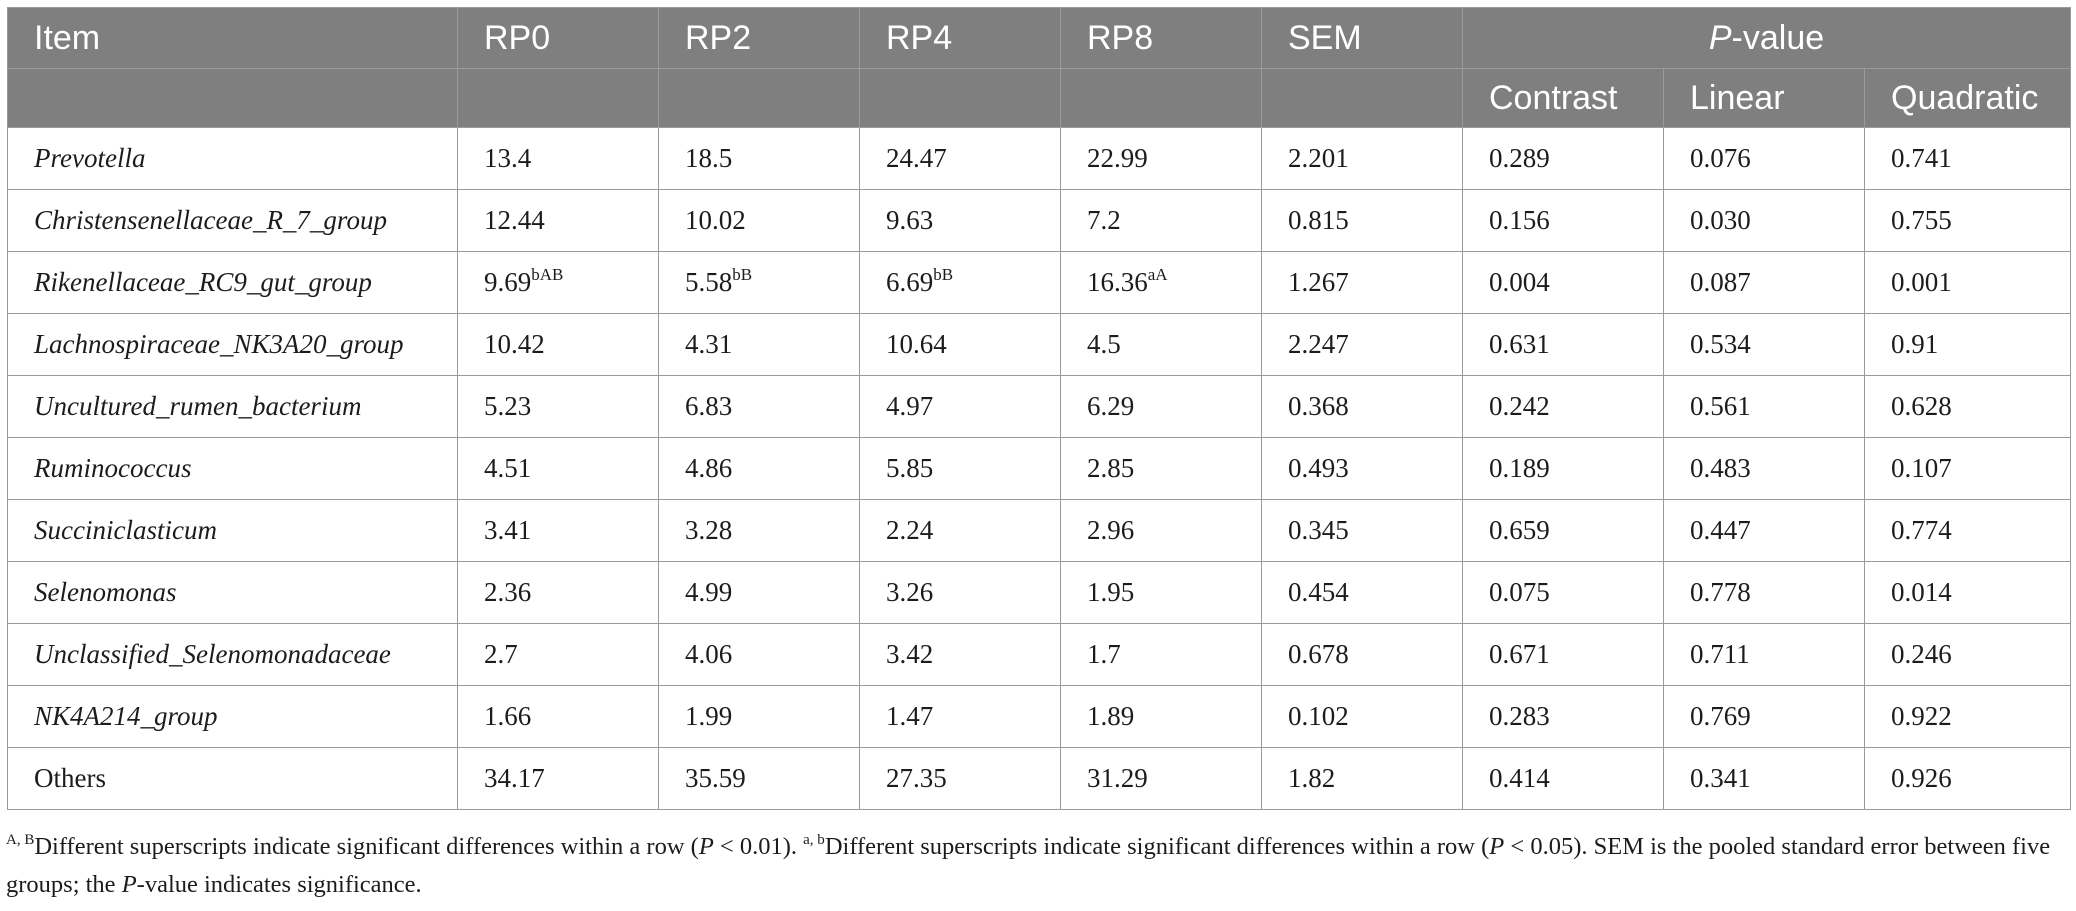 The width and height of the screenshot is (2076, 911). I want to click on header-item: Item, so click(232, 38).